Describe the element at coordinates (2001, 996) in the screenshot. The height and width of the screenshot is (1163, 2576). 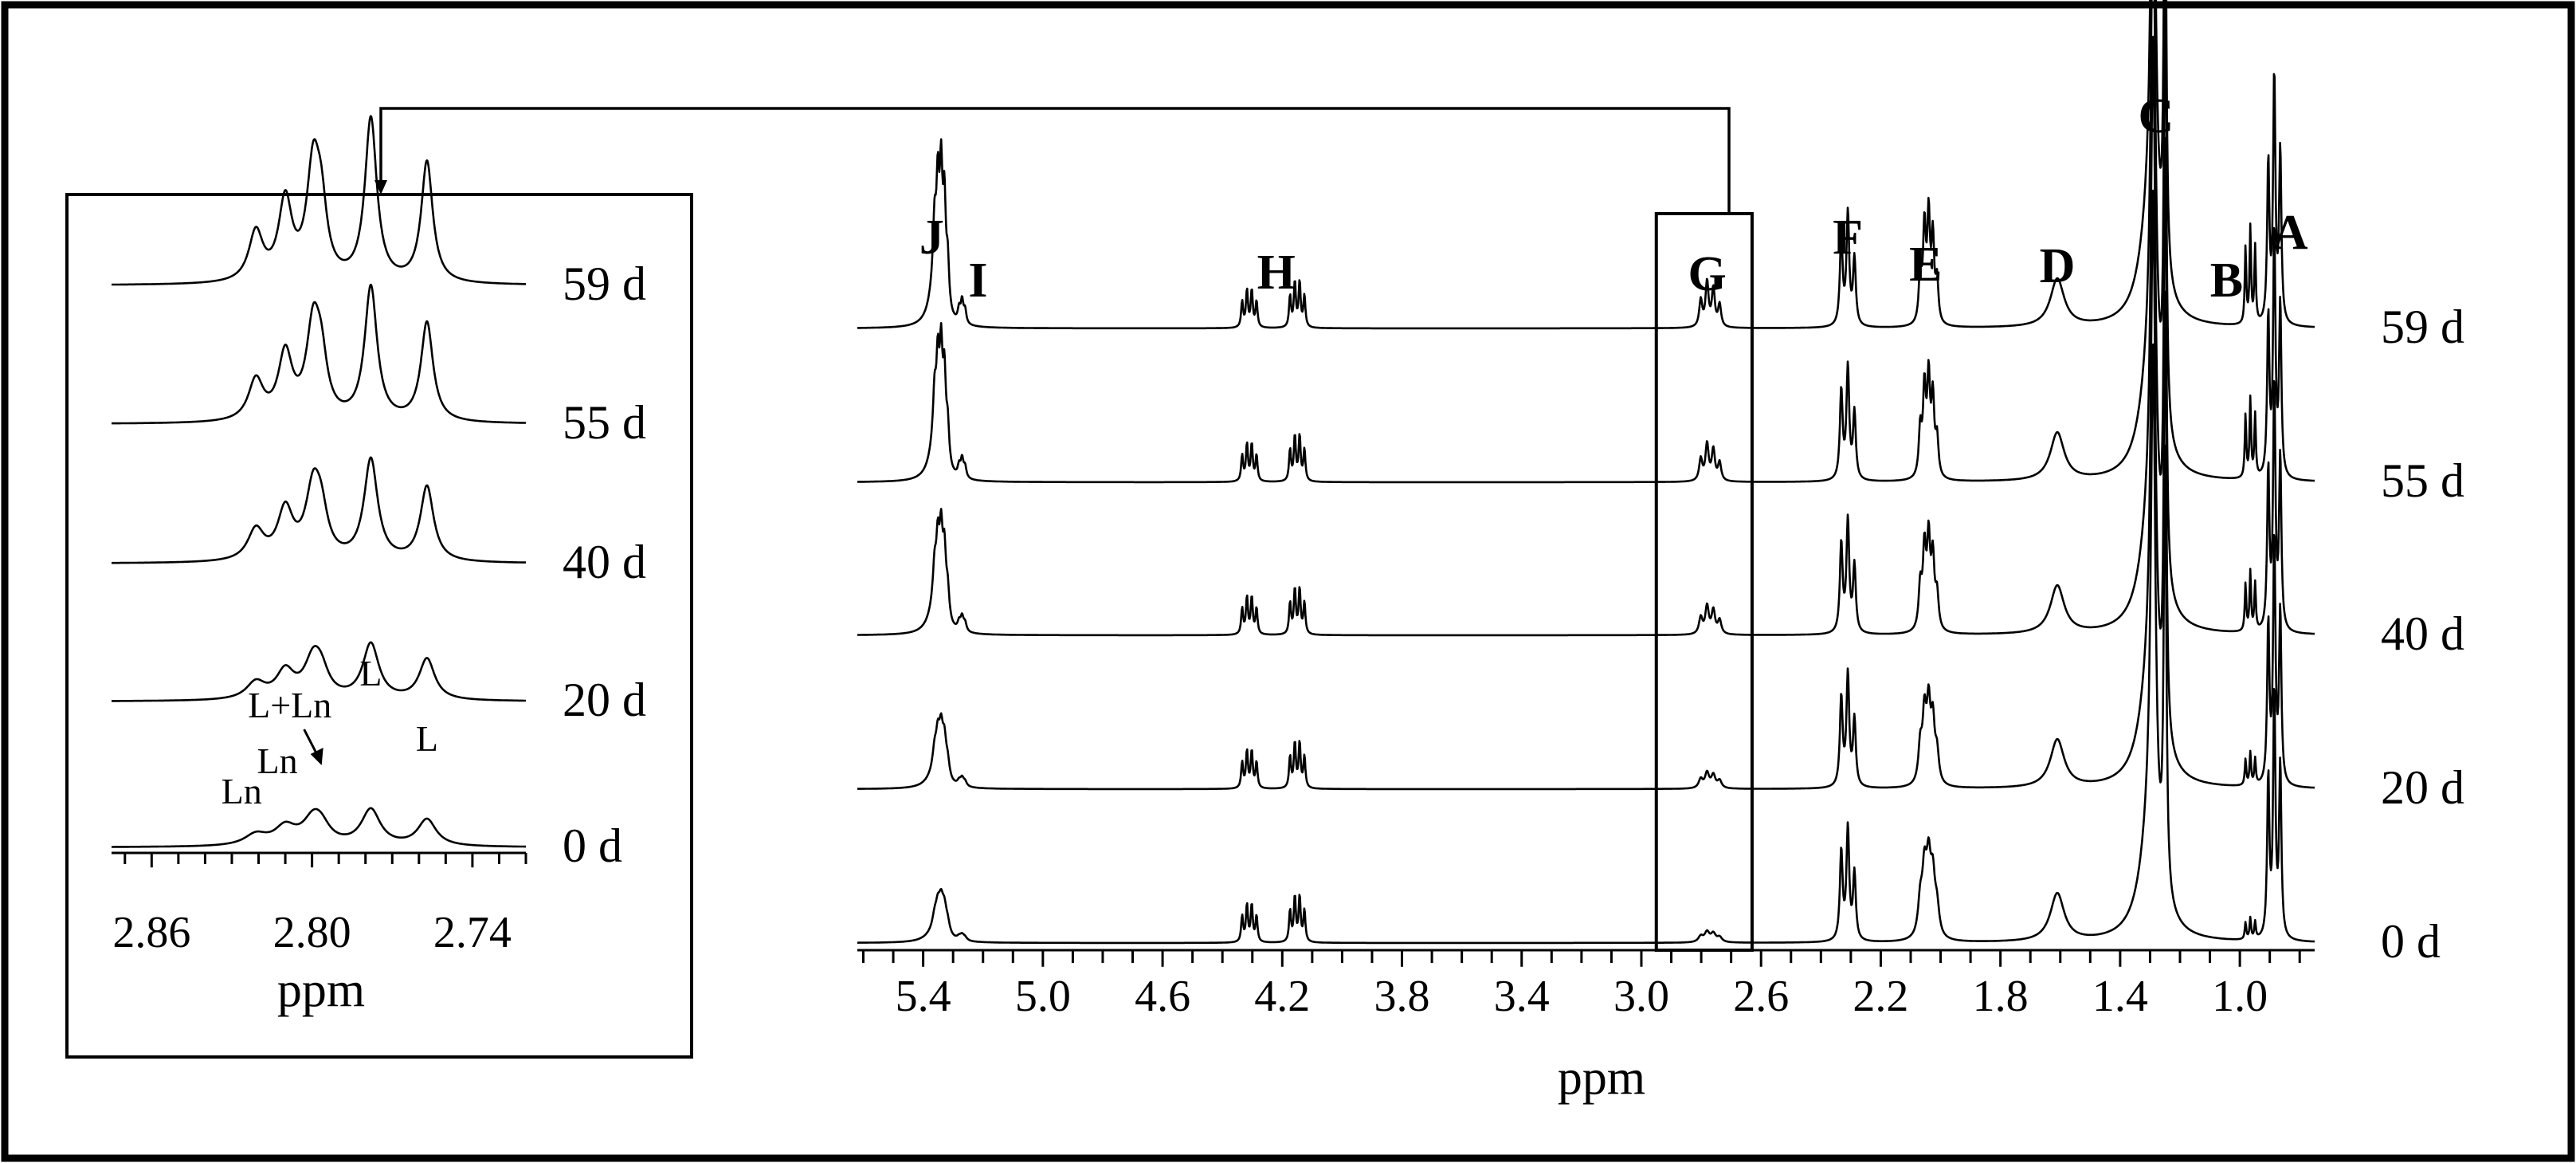
I see `main-x-tick-label: 1.8` at that location.